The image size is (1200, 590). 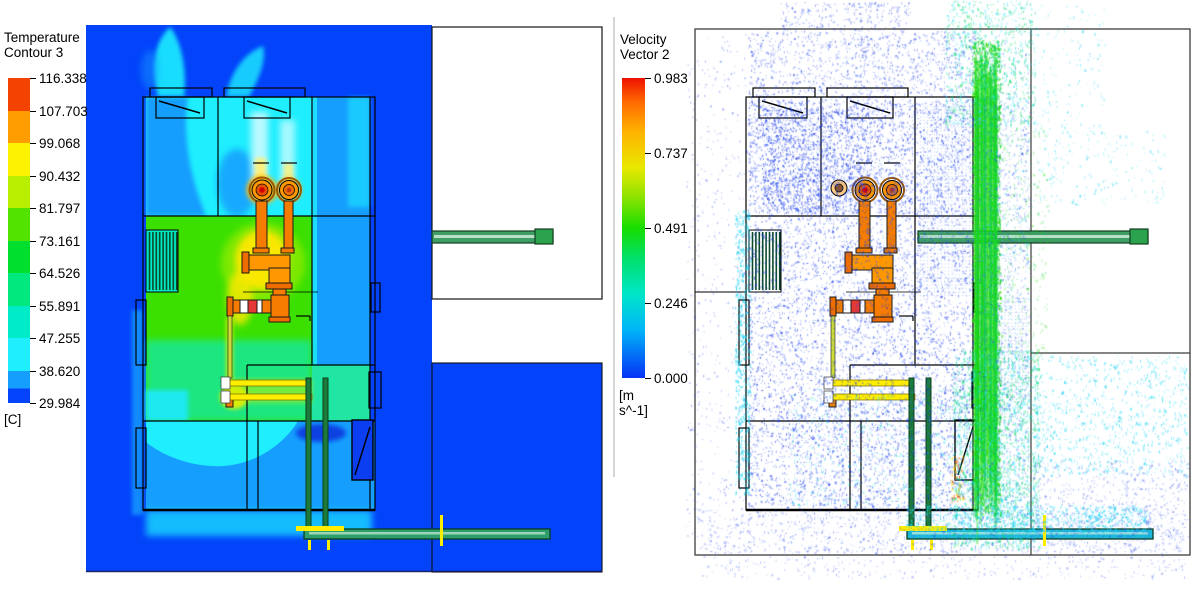 I want to click on velocity-tick-label: 0.983, so click(x=671, y=78).